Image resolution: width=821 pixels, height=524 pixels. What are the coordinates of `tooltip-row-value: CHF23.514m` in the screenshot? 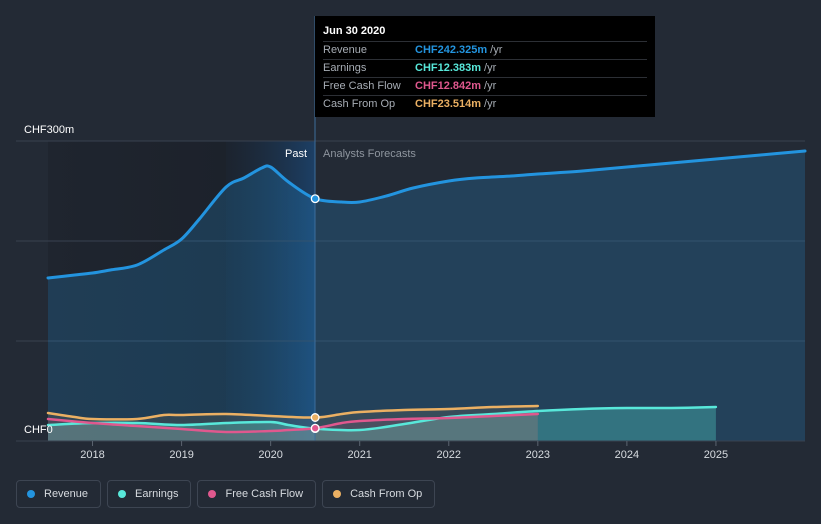 It's located at (448, 104).